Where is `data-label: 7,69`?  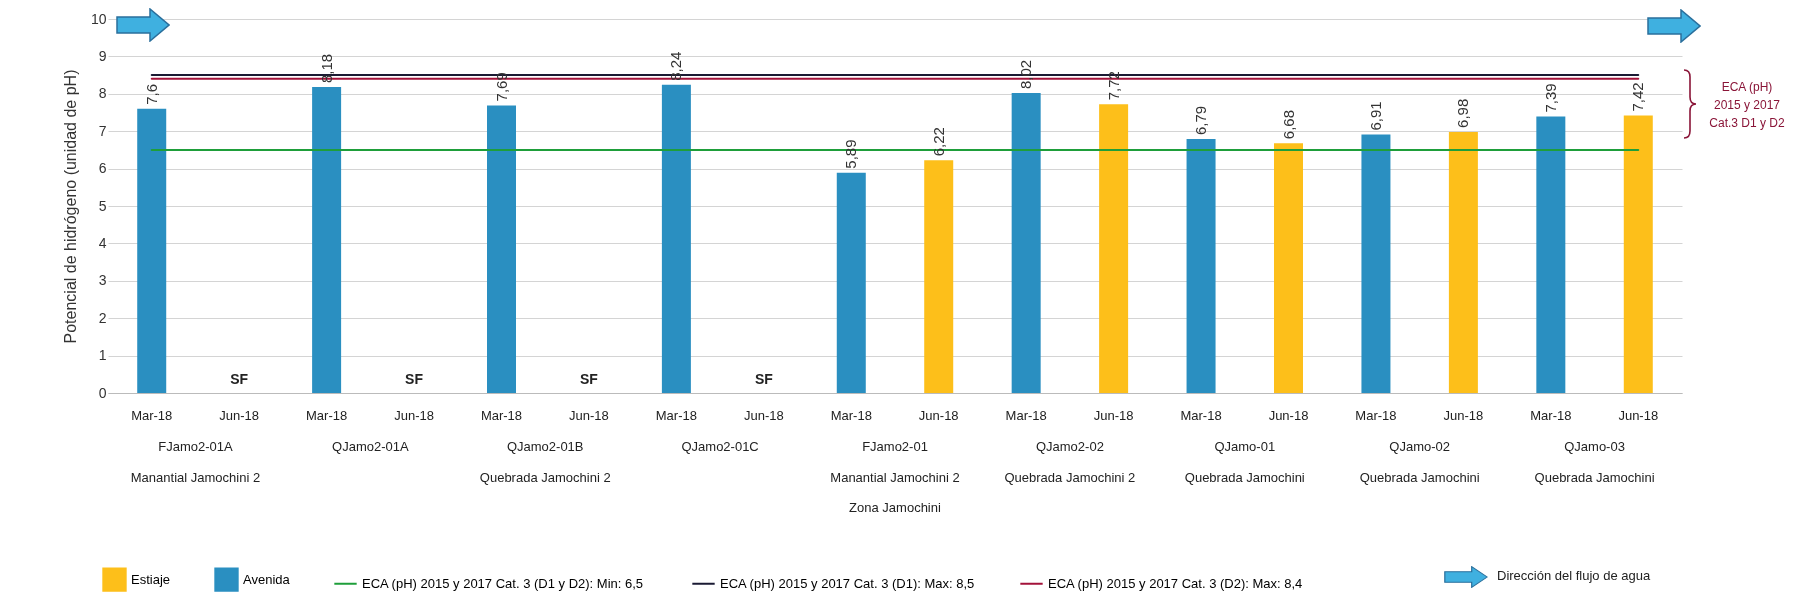 data-label: 7,69 is located at coordinates (501, 87).